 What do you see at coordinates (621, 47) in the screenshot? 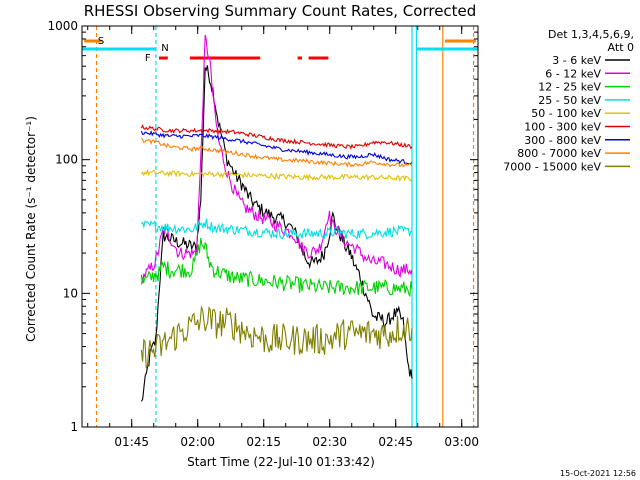
I see `legend-header-attenuator: Att 0` at bounding box center [621, 47].